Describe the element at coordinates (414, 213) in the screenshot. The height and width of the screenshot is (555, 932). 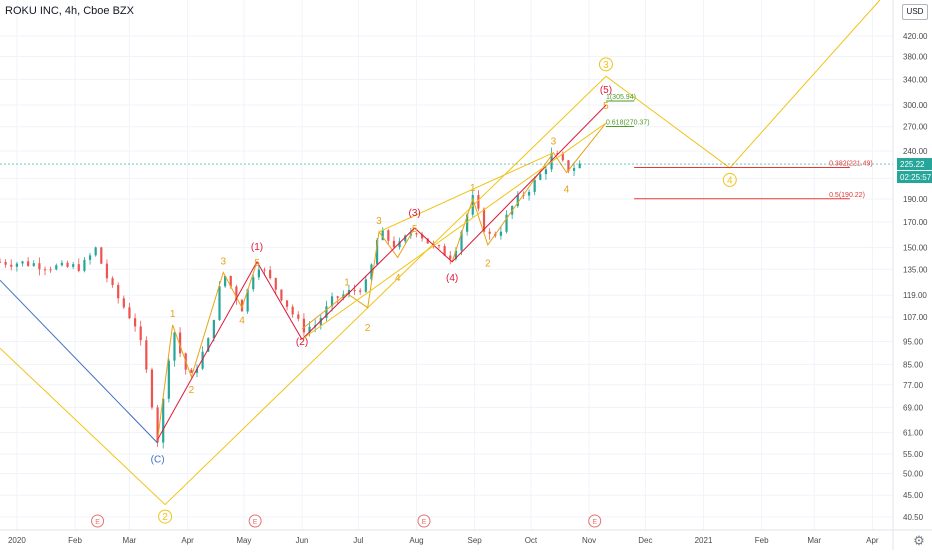
I see `wave-label: (3)` at that location.